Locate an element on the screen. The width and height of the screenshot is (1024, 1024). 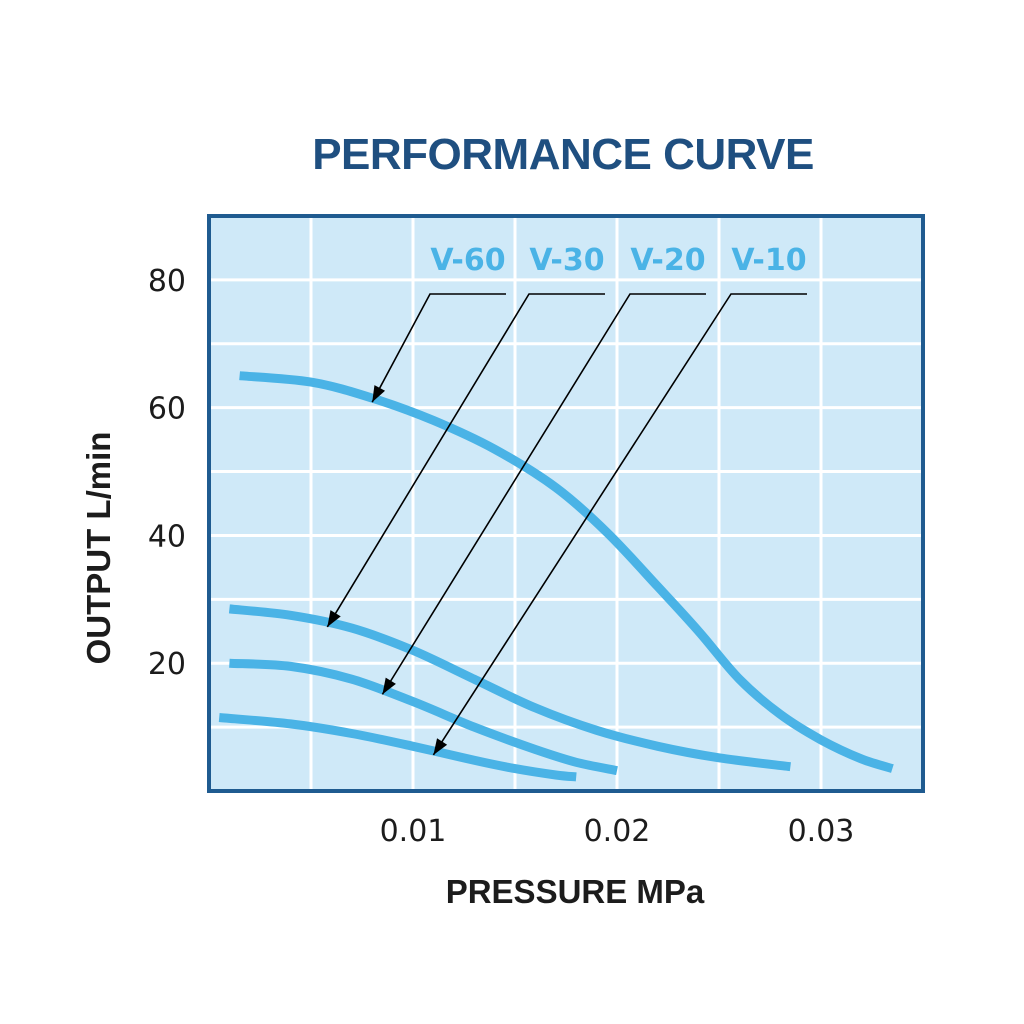
legend-label-v-20: V-20 is located at coordinates (667, 260).